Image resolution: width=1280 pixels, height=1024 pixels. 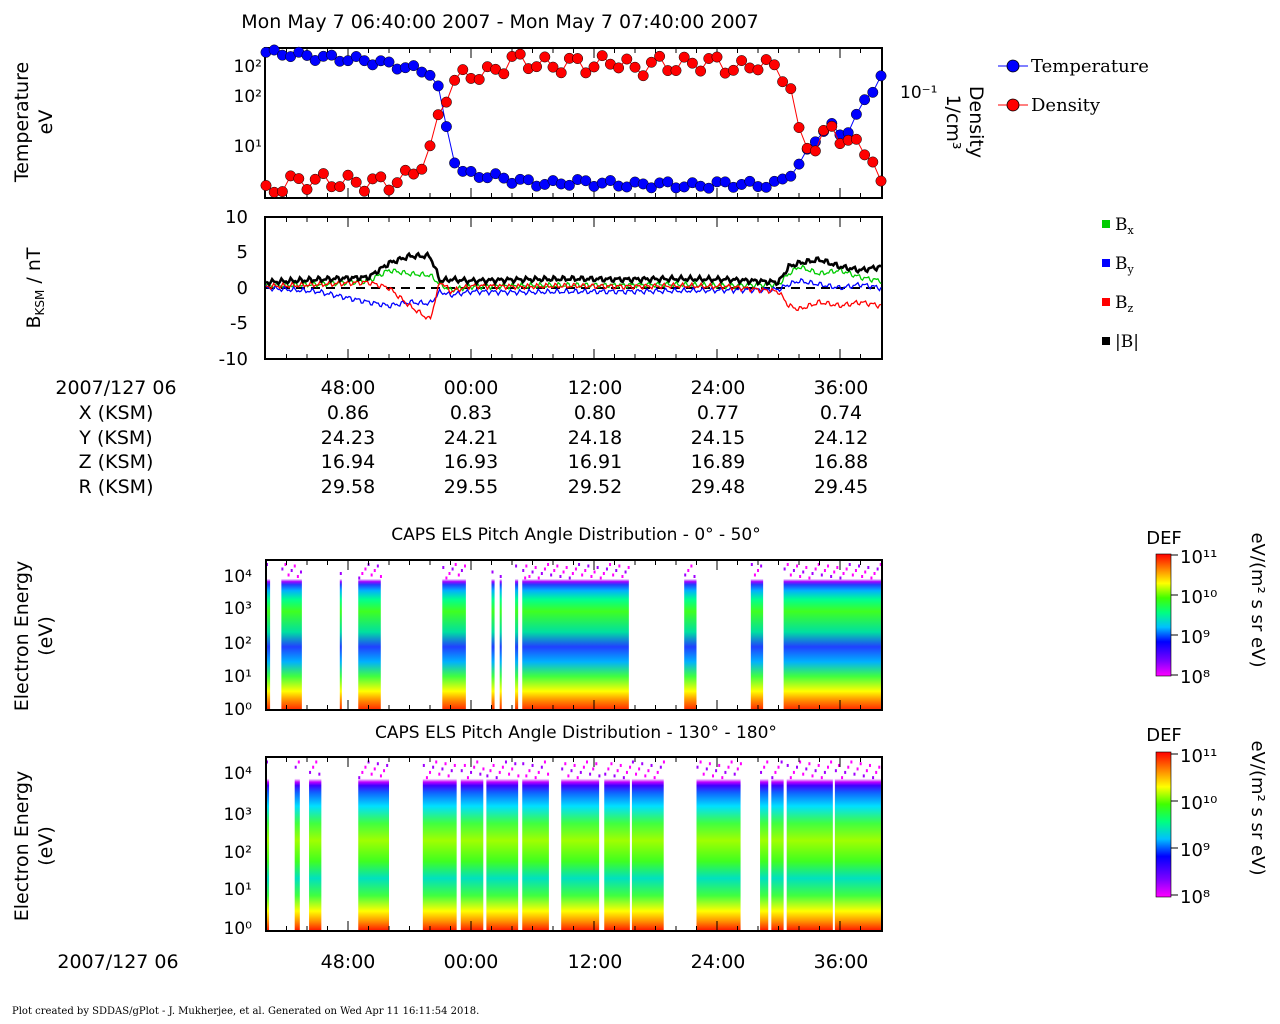 What do you see at coordinates (718, 487) in the screenshot?
I see `ephem-r-4: 29.48` at bounding box center [718, 487].